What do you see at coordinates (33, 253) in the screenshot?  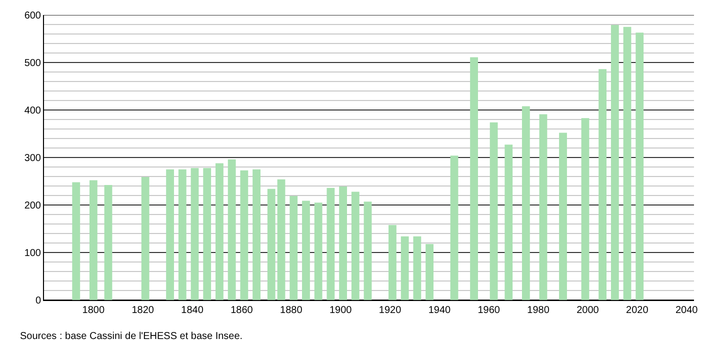 I see `y-tick-label: 100` at bounding box center [33, 253].